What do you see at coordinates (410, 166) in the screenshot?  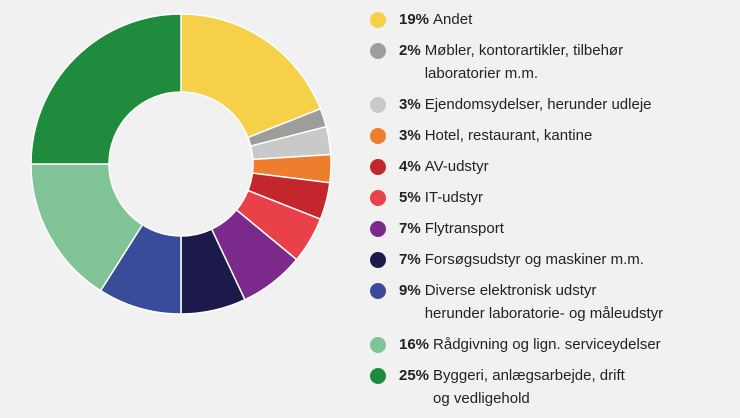 I see `legend-value: 4%` at bounding box center [410, 166].